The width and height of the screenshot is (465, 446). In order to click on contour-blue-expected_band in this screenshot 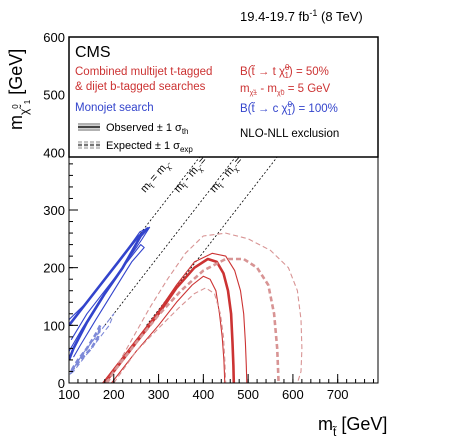, I will do `click(92, 344)`.